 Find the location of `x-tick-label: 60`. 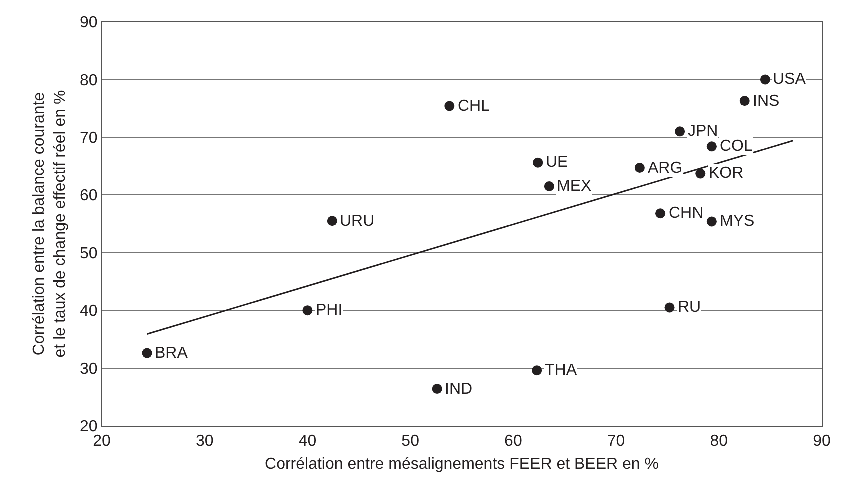

x-tick-label: 60 is located at coordinates (513, 441).